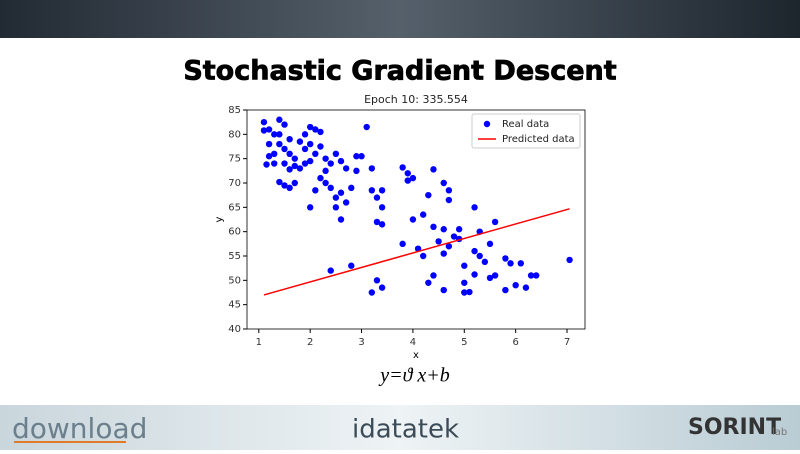  What do you see at coordinates (413, 342) in the screenshot?
I see `x-tick-label: 4` at bounding box center [413, 342].